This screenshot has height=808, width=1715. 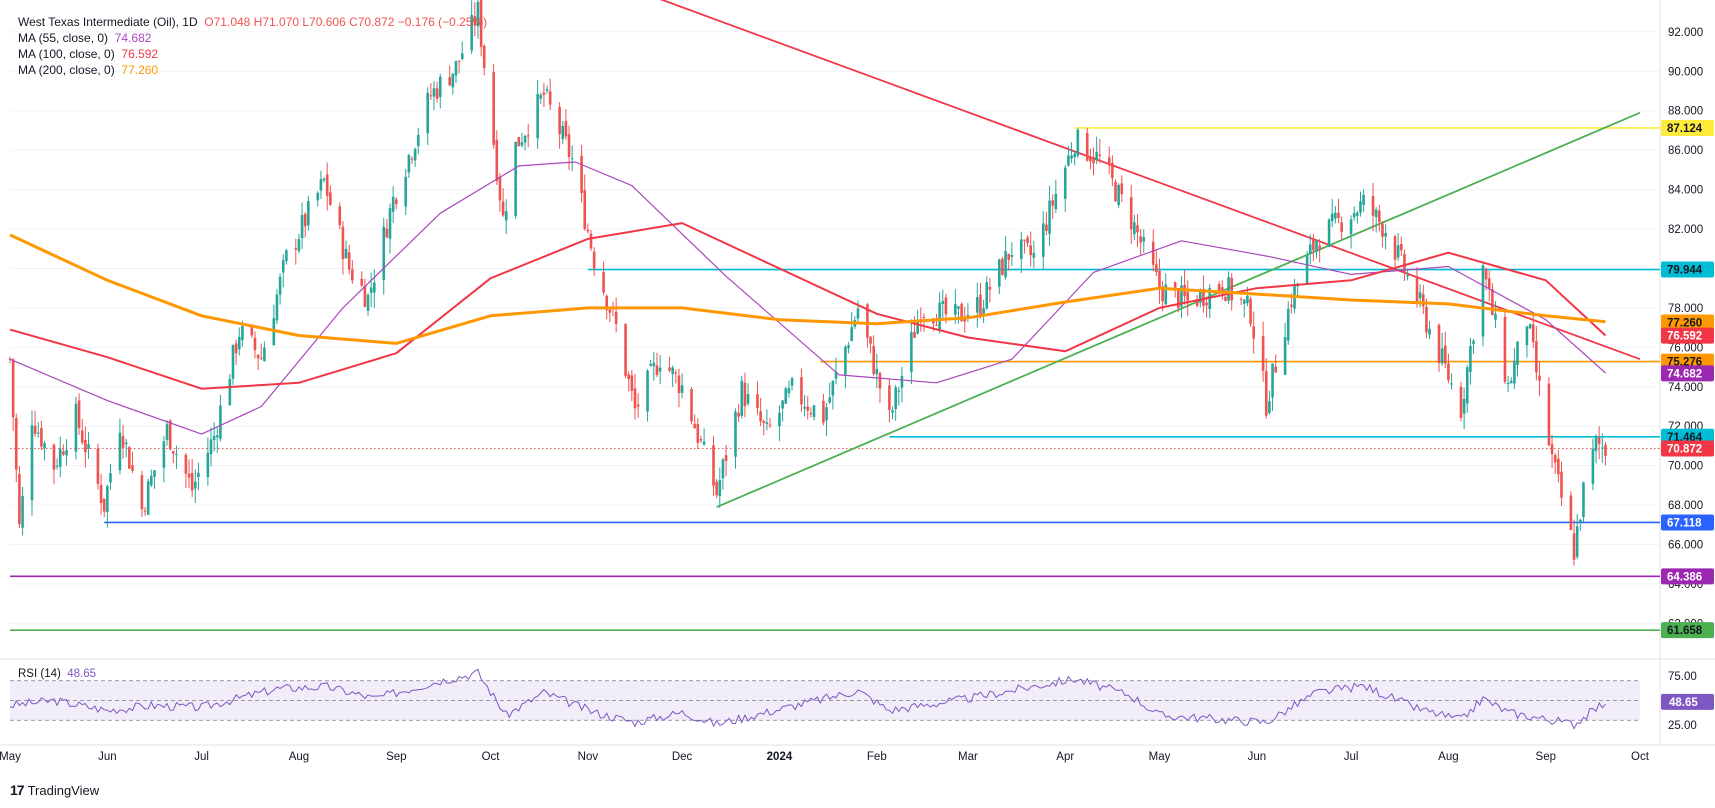 I want to click on legend-ma200-row: MA (200, close, 0) 77.260, so click(x=252, y=70).